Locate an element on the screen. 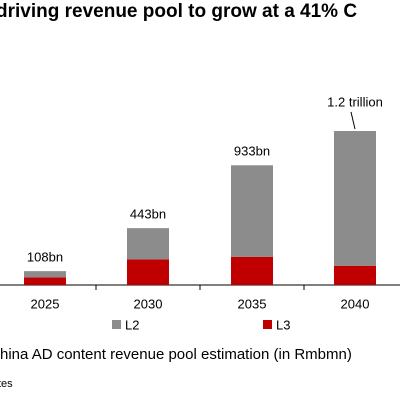 The width and height of the screenshot is (400, 405). total-label: 933bn is located at coordinates (252, 151).